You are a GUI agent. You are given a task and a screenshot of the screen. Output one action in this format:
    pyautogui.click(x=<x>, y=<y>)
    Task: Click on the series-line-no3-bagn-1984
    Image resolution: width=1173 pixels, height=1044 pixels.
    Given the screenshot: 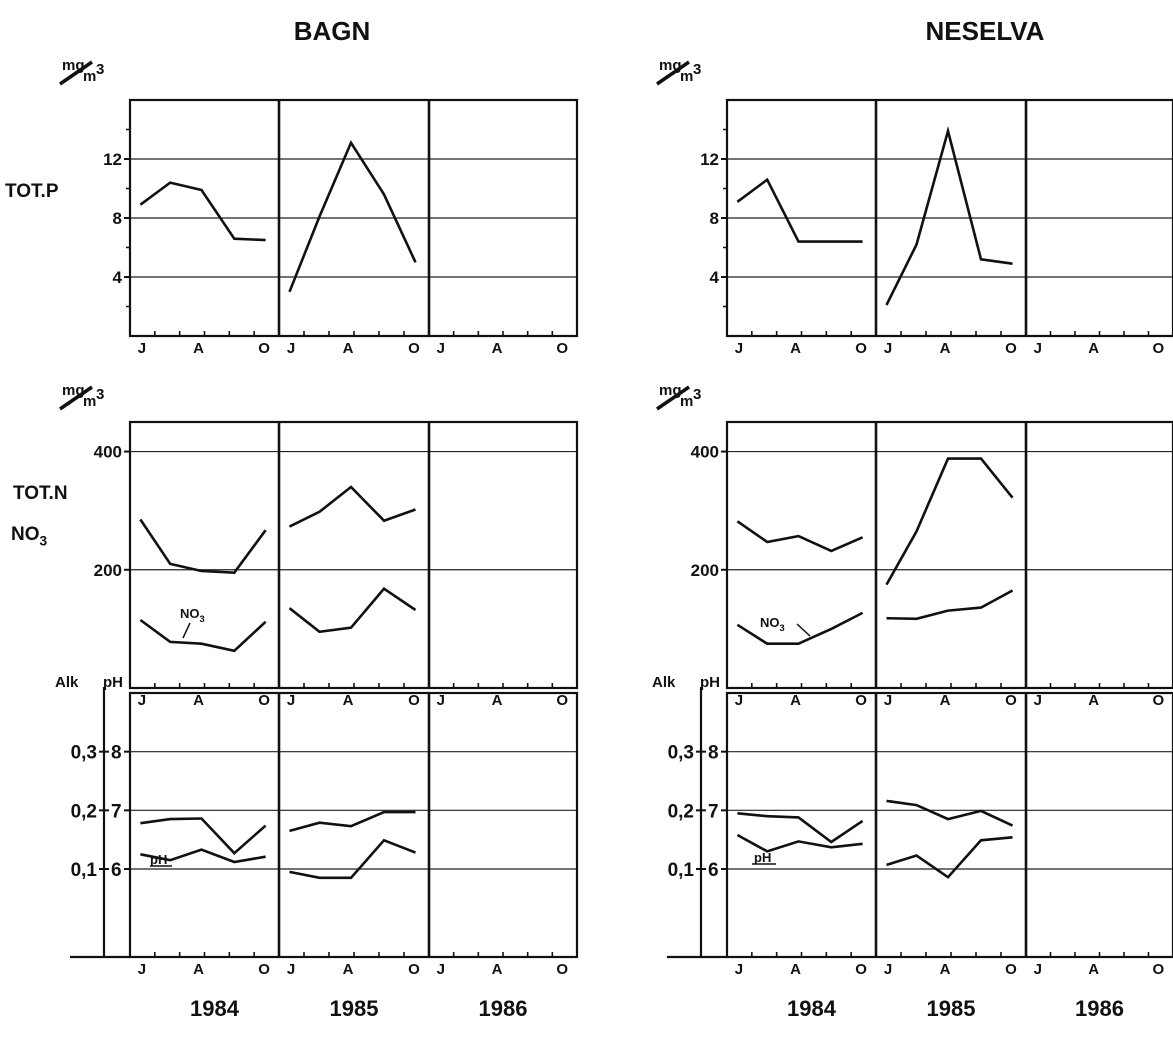 What is the action you would take?
    pyautogui.click(x=203, y=635)
    